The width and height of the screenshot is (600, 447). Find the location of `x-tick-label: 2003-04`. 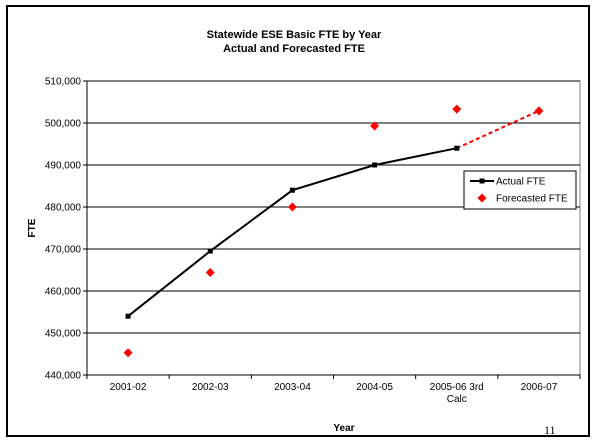

x-tick-label: 2003-04 is located at coordinates (292, 387).